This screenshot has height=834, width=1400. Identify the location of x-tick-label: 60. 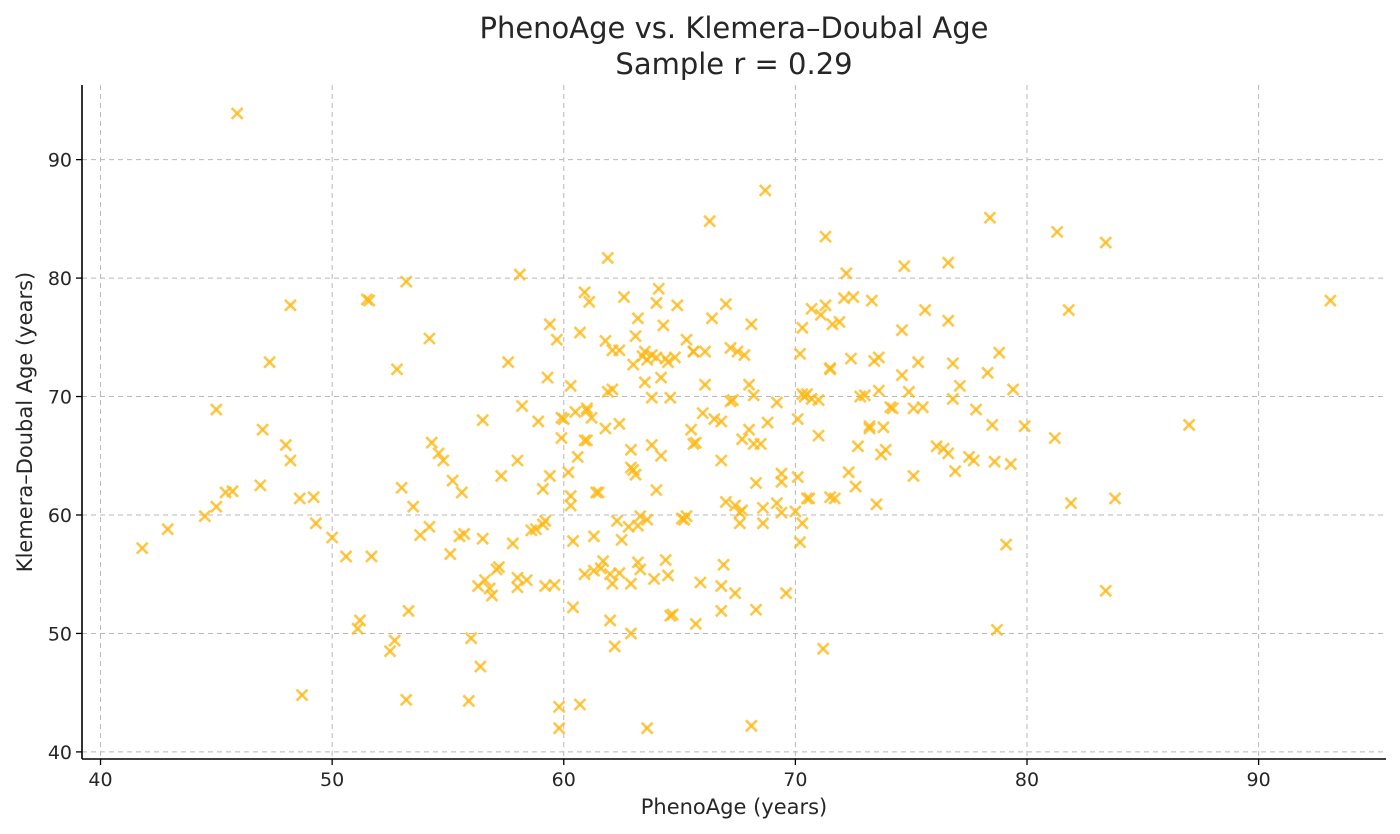
(564, 780).